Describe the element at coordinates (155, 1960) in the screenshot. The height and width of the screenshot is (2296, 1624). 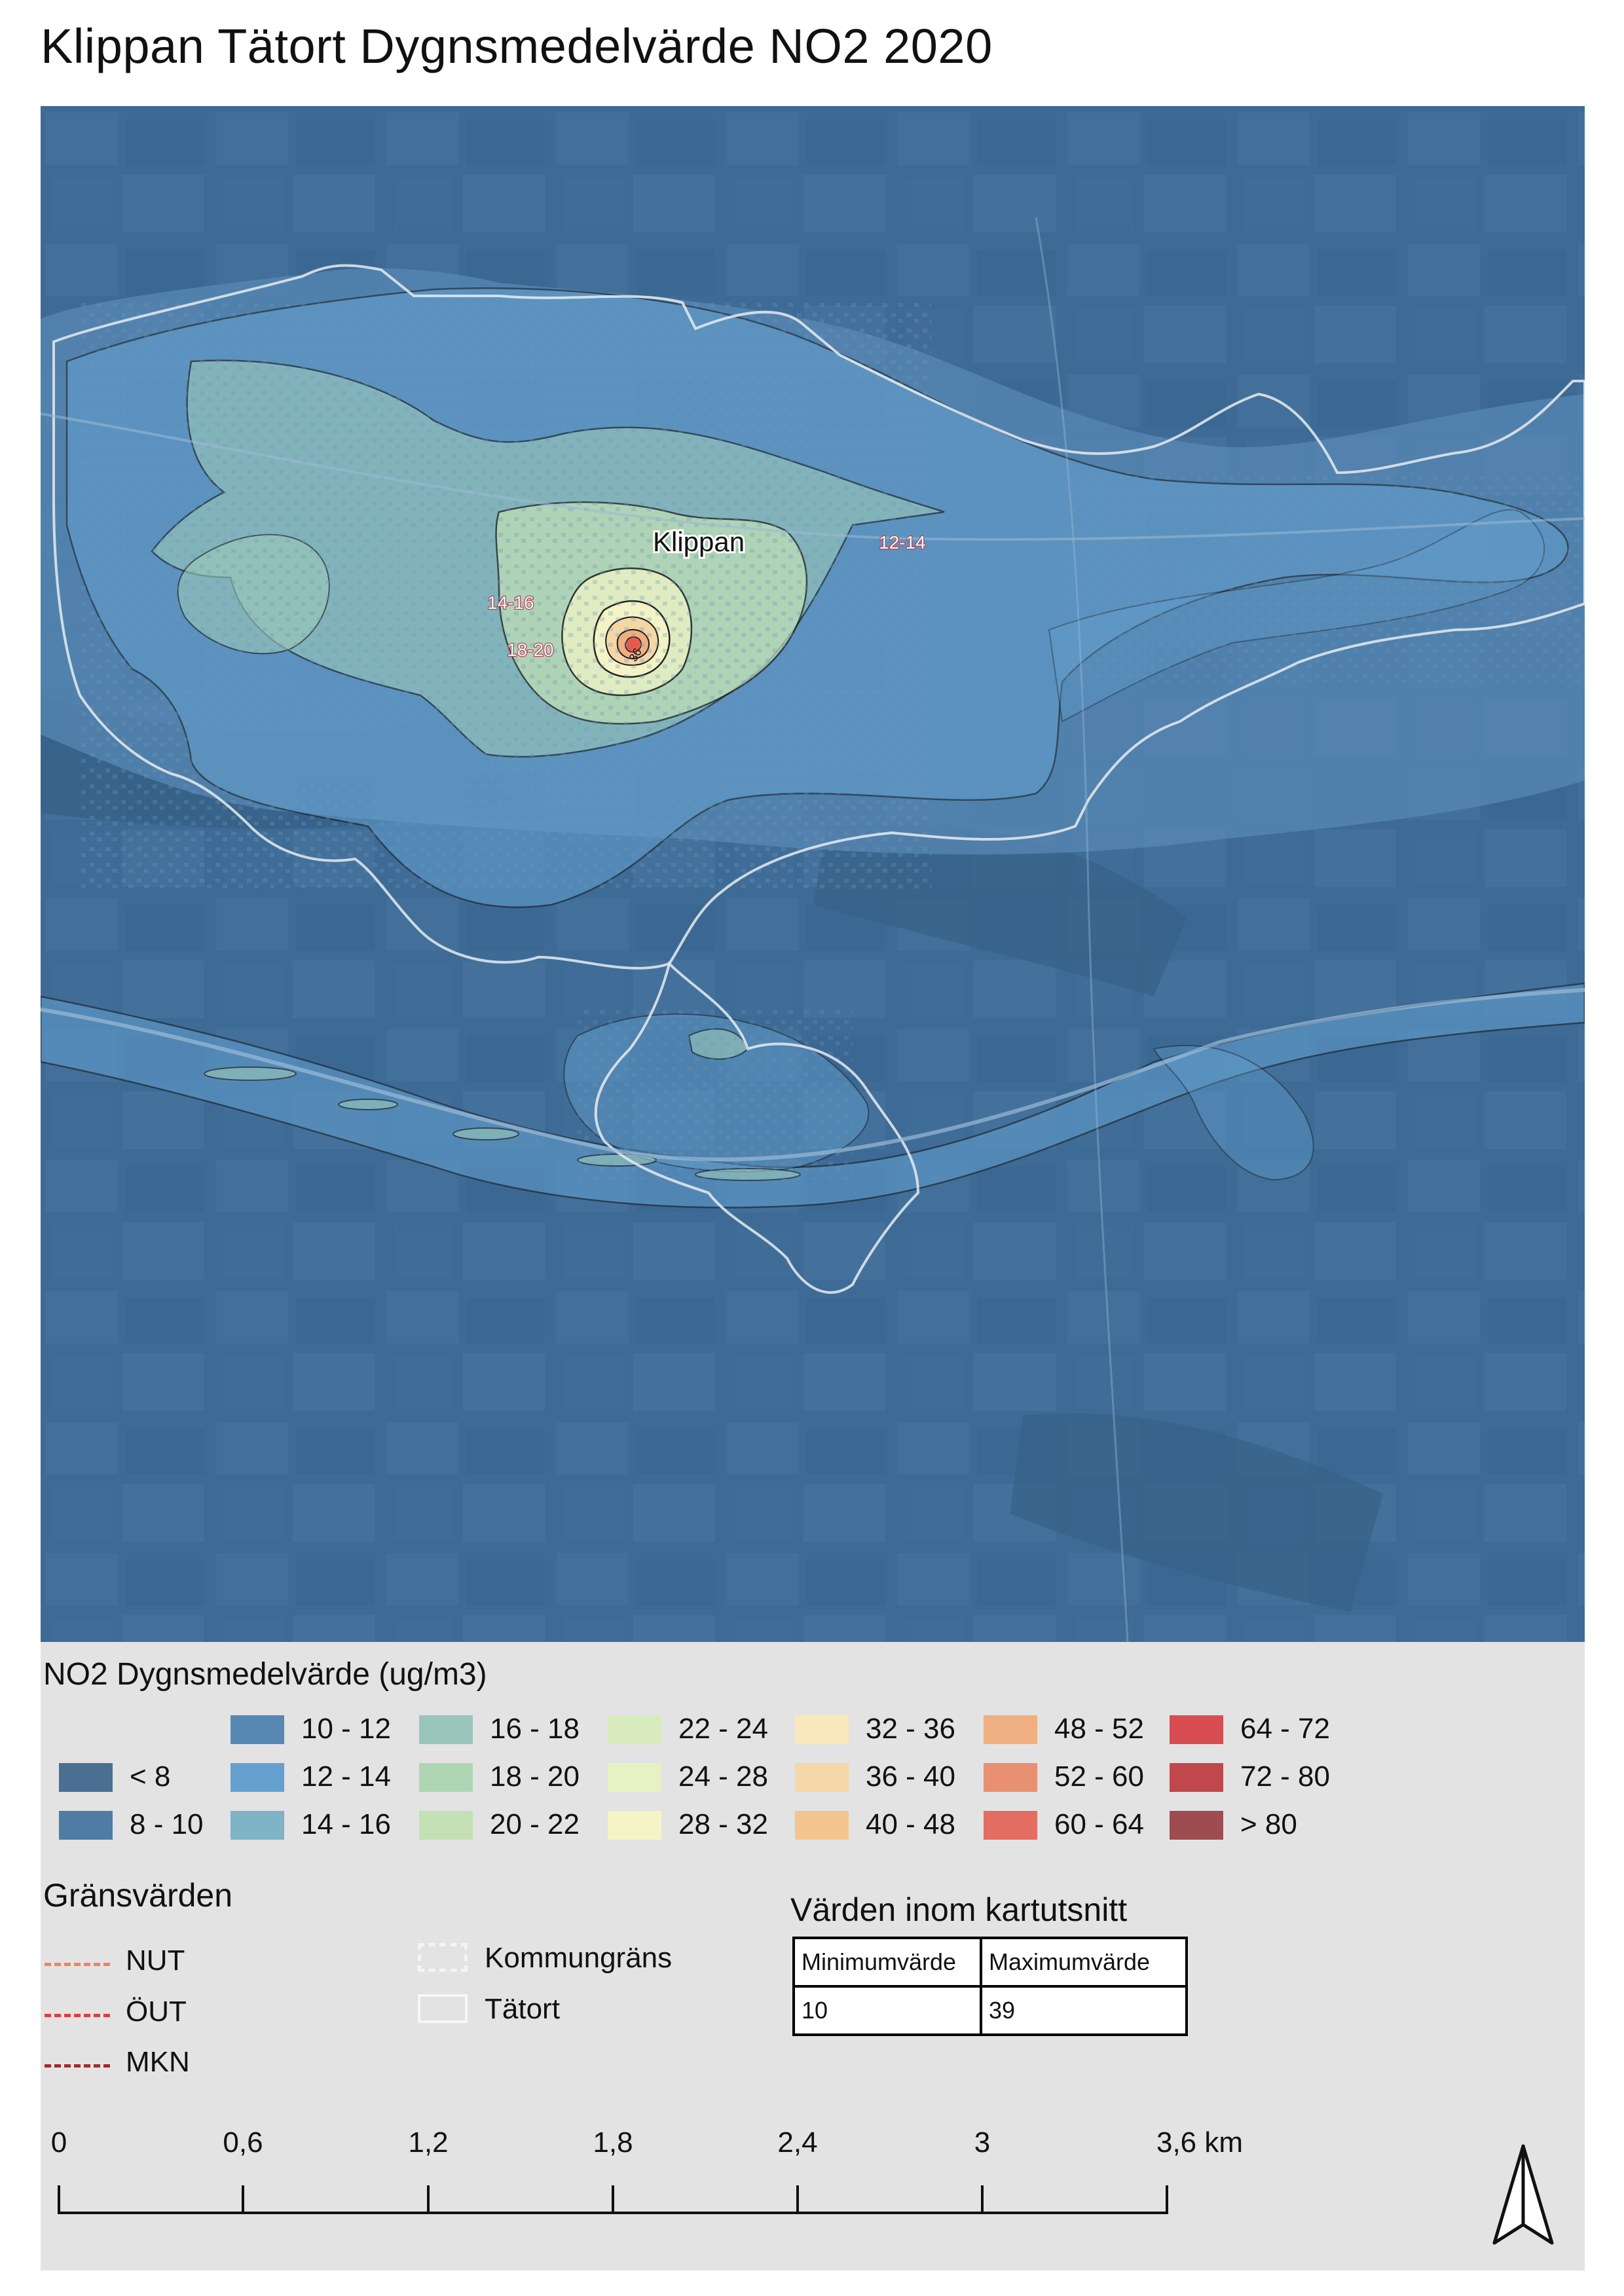
I see `nut-label: NUT` at that location.